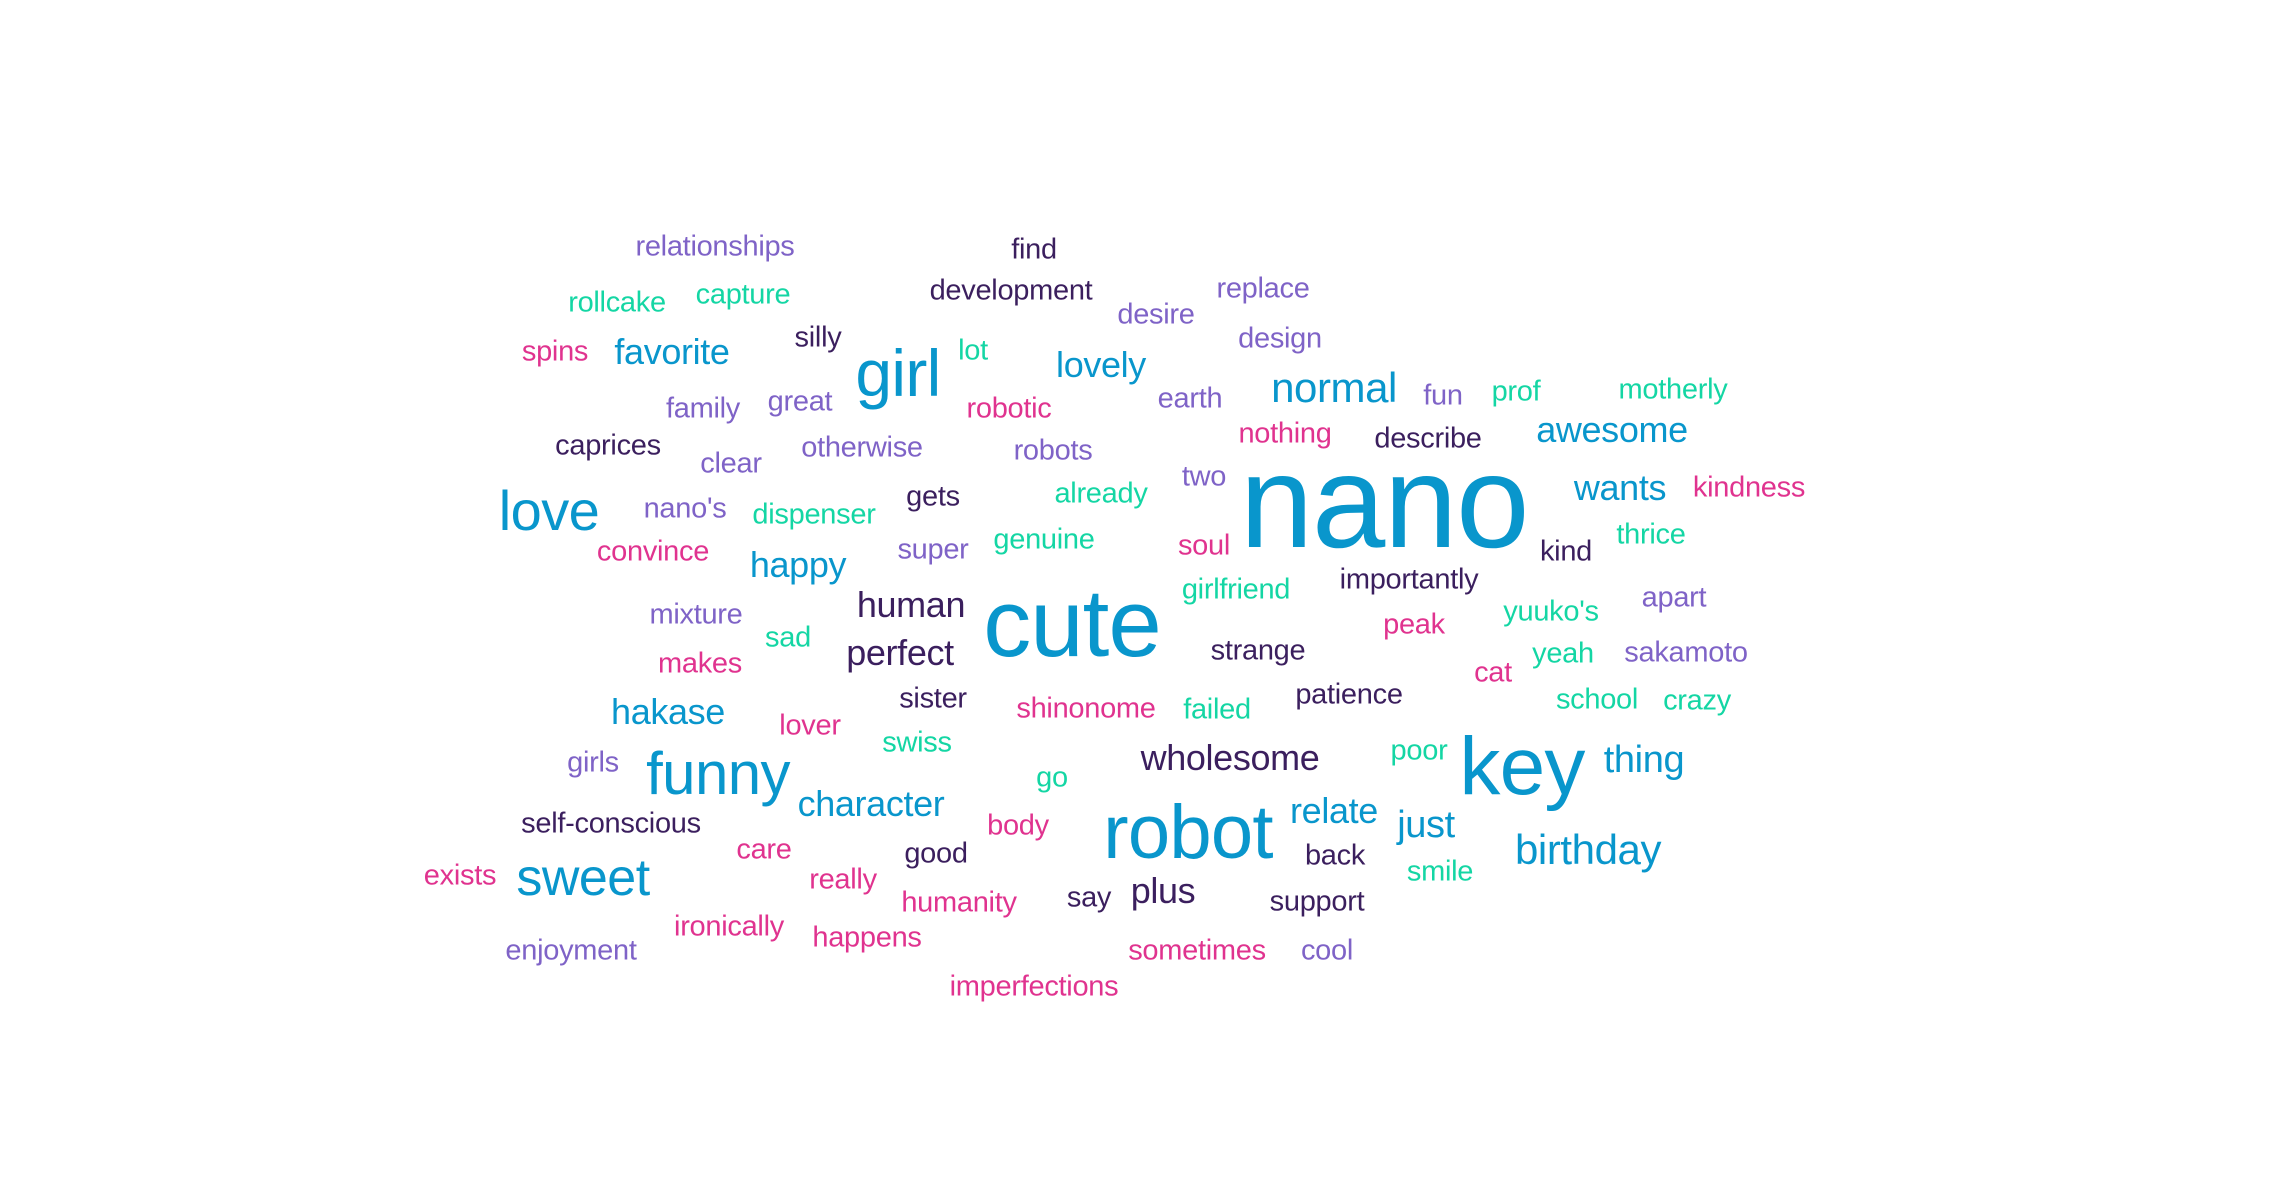  I want to click on word-otherwise: otherwise, so click(862, 447).